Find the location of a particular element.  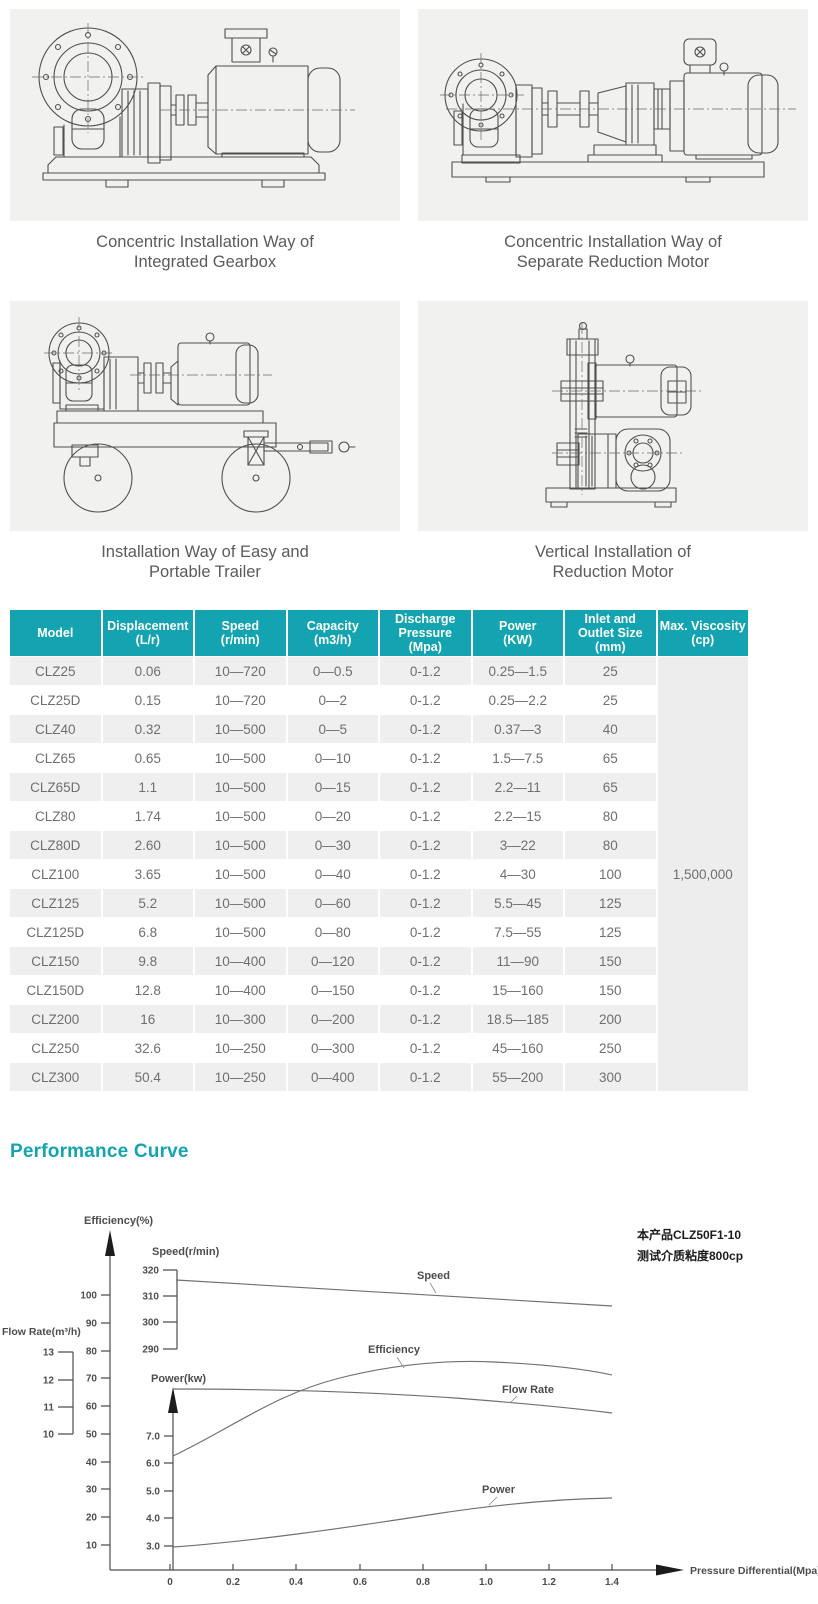

table-cell: 0—2 is located at coordinates (332, 700).